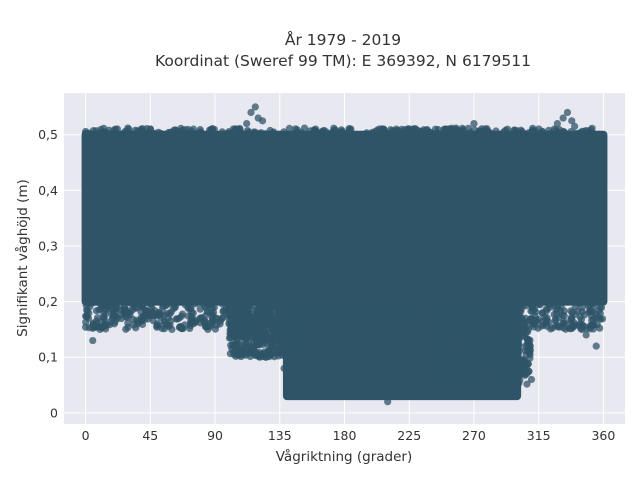  I want to click on y-tick-label: 0,3, so click(48, 245).